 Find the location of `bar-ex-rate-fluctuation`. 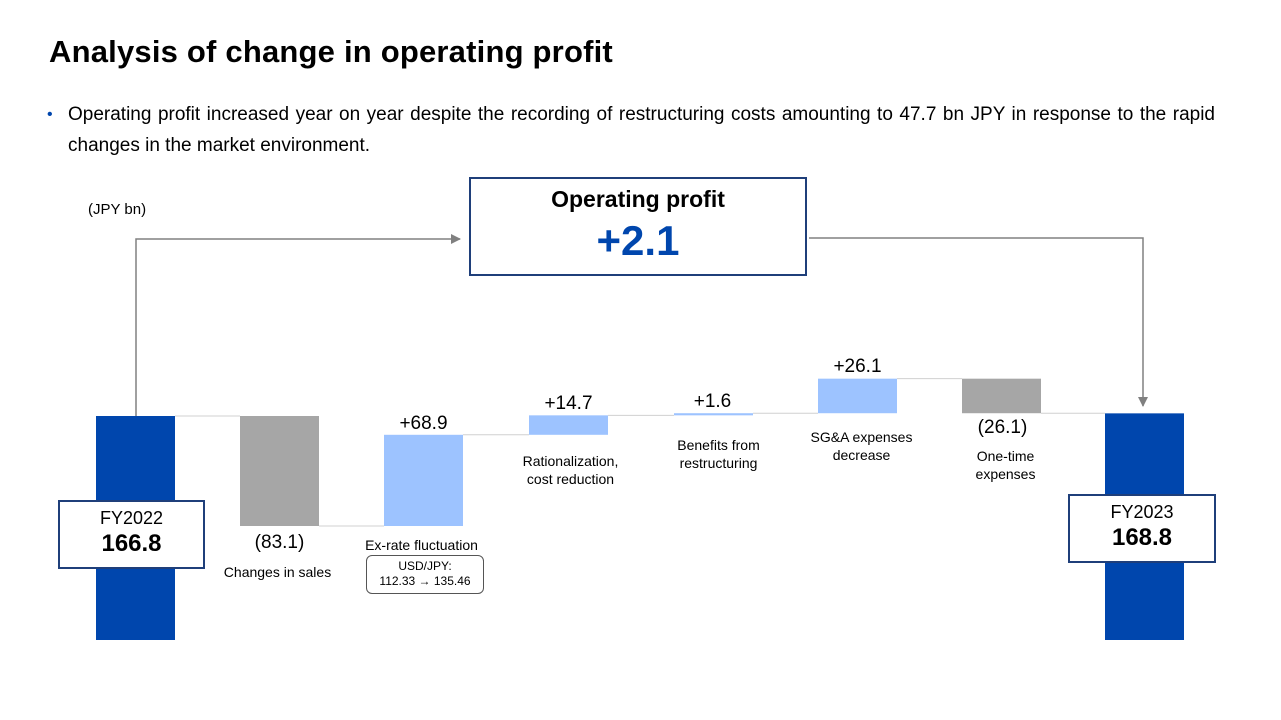

bar-ex-rate-fluctuation is located at coordinates (423, 480).